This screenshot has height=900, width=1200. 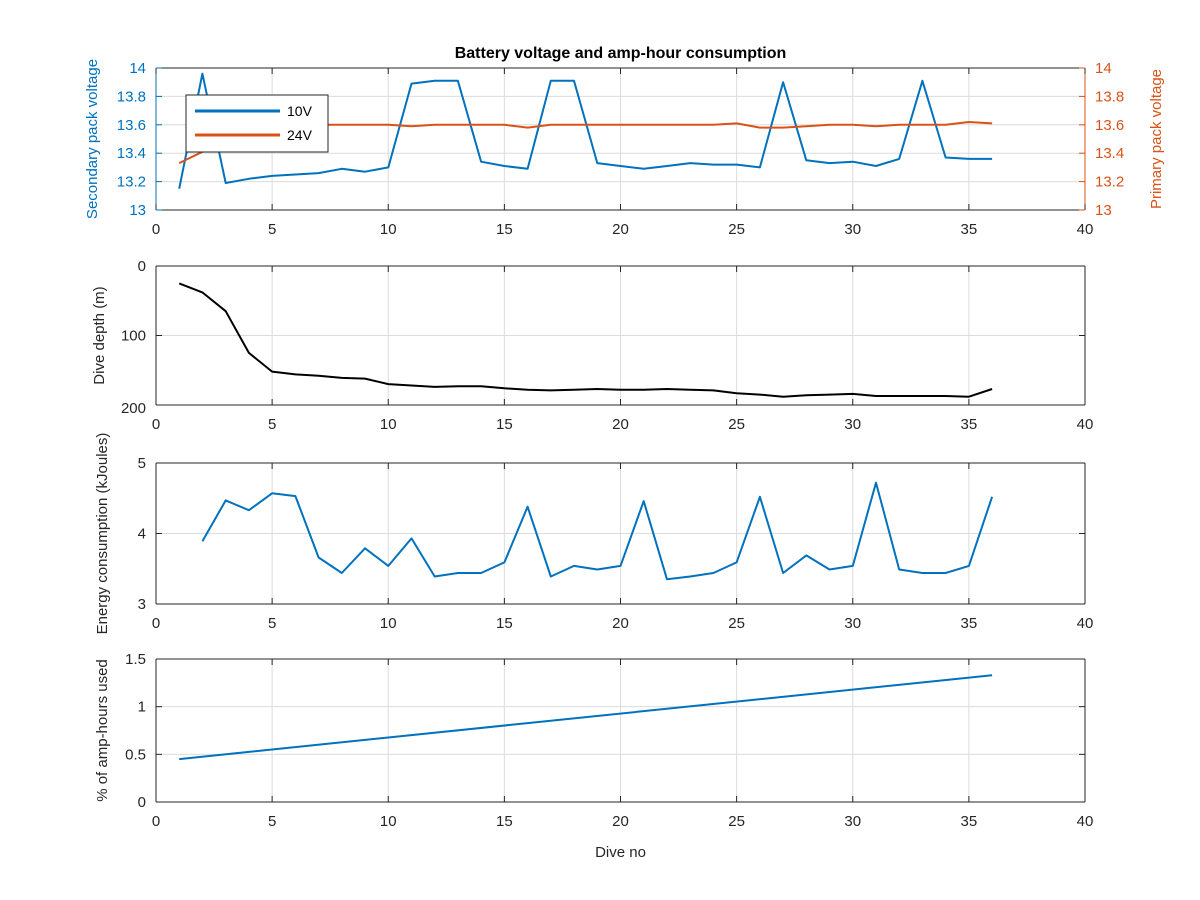 I want to click on y-tick-label: 13.6, so click(x=131, y=125).